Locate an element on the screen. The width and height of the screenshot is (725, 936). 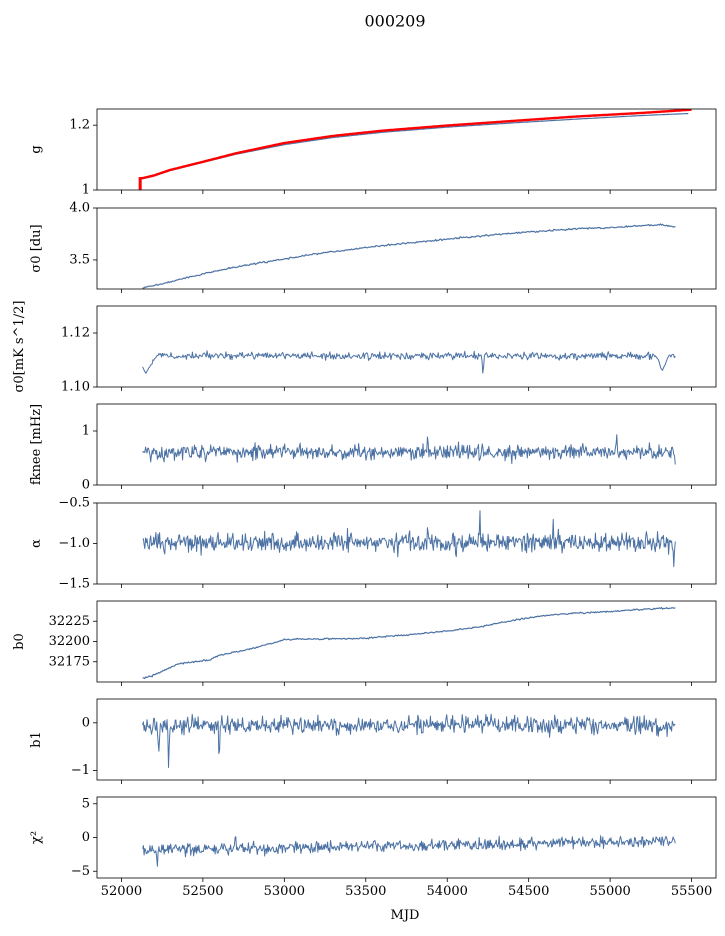
y-tick-label: 5 is located at coordinates (86, 803).